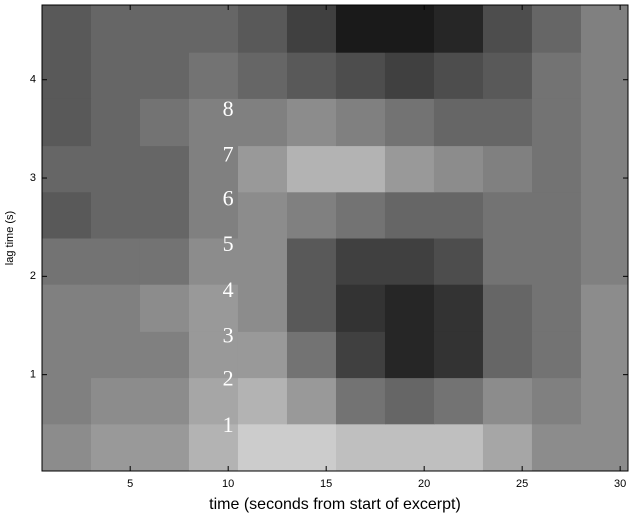 The width and height of the screenshot is (629, 516). What do you see at coordinates (10, 238) in the screenshot?
I see `y-axis-label: lag time (s)` at bounding box center [10, 238].